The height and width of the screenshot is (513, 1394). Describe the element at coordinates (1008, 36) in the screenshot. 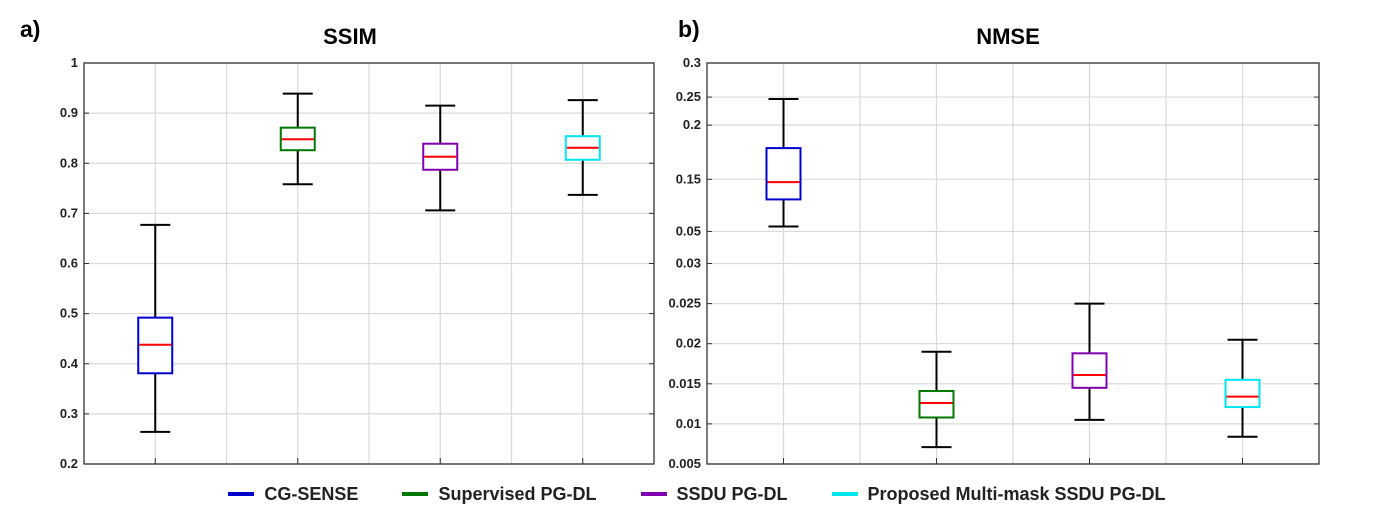

I see `nmse-chart-title: NMSE` at that location.